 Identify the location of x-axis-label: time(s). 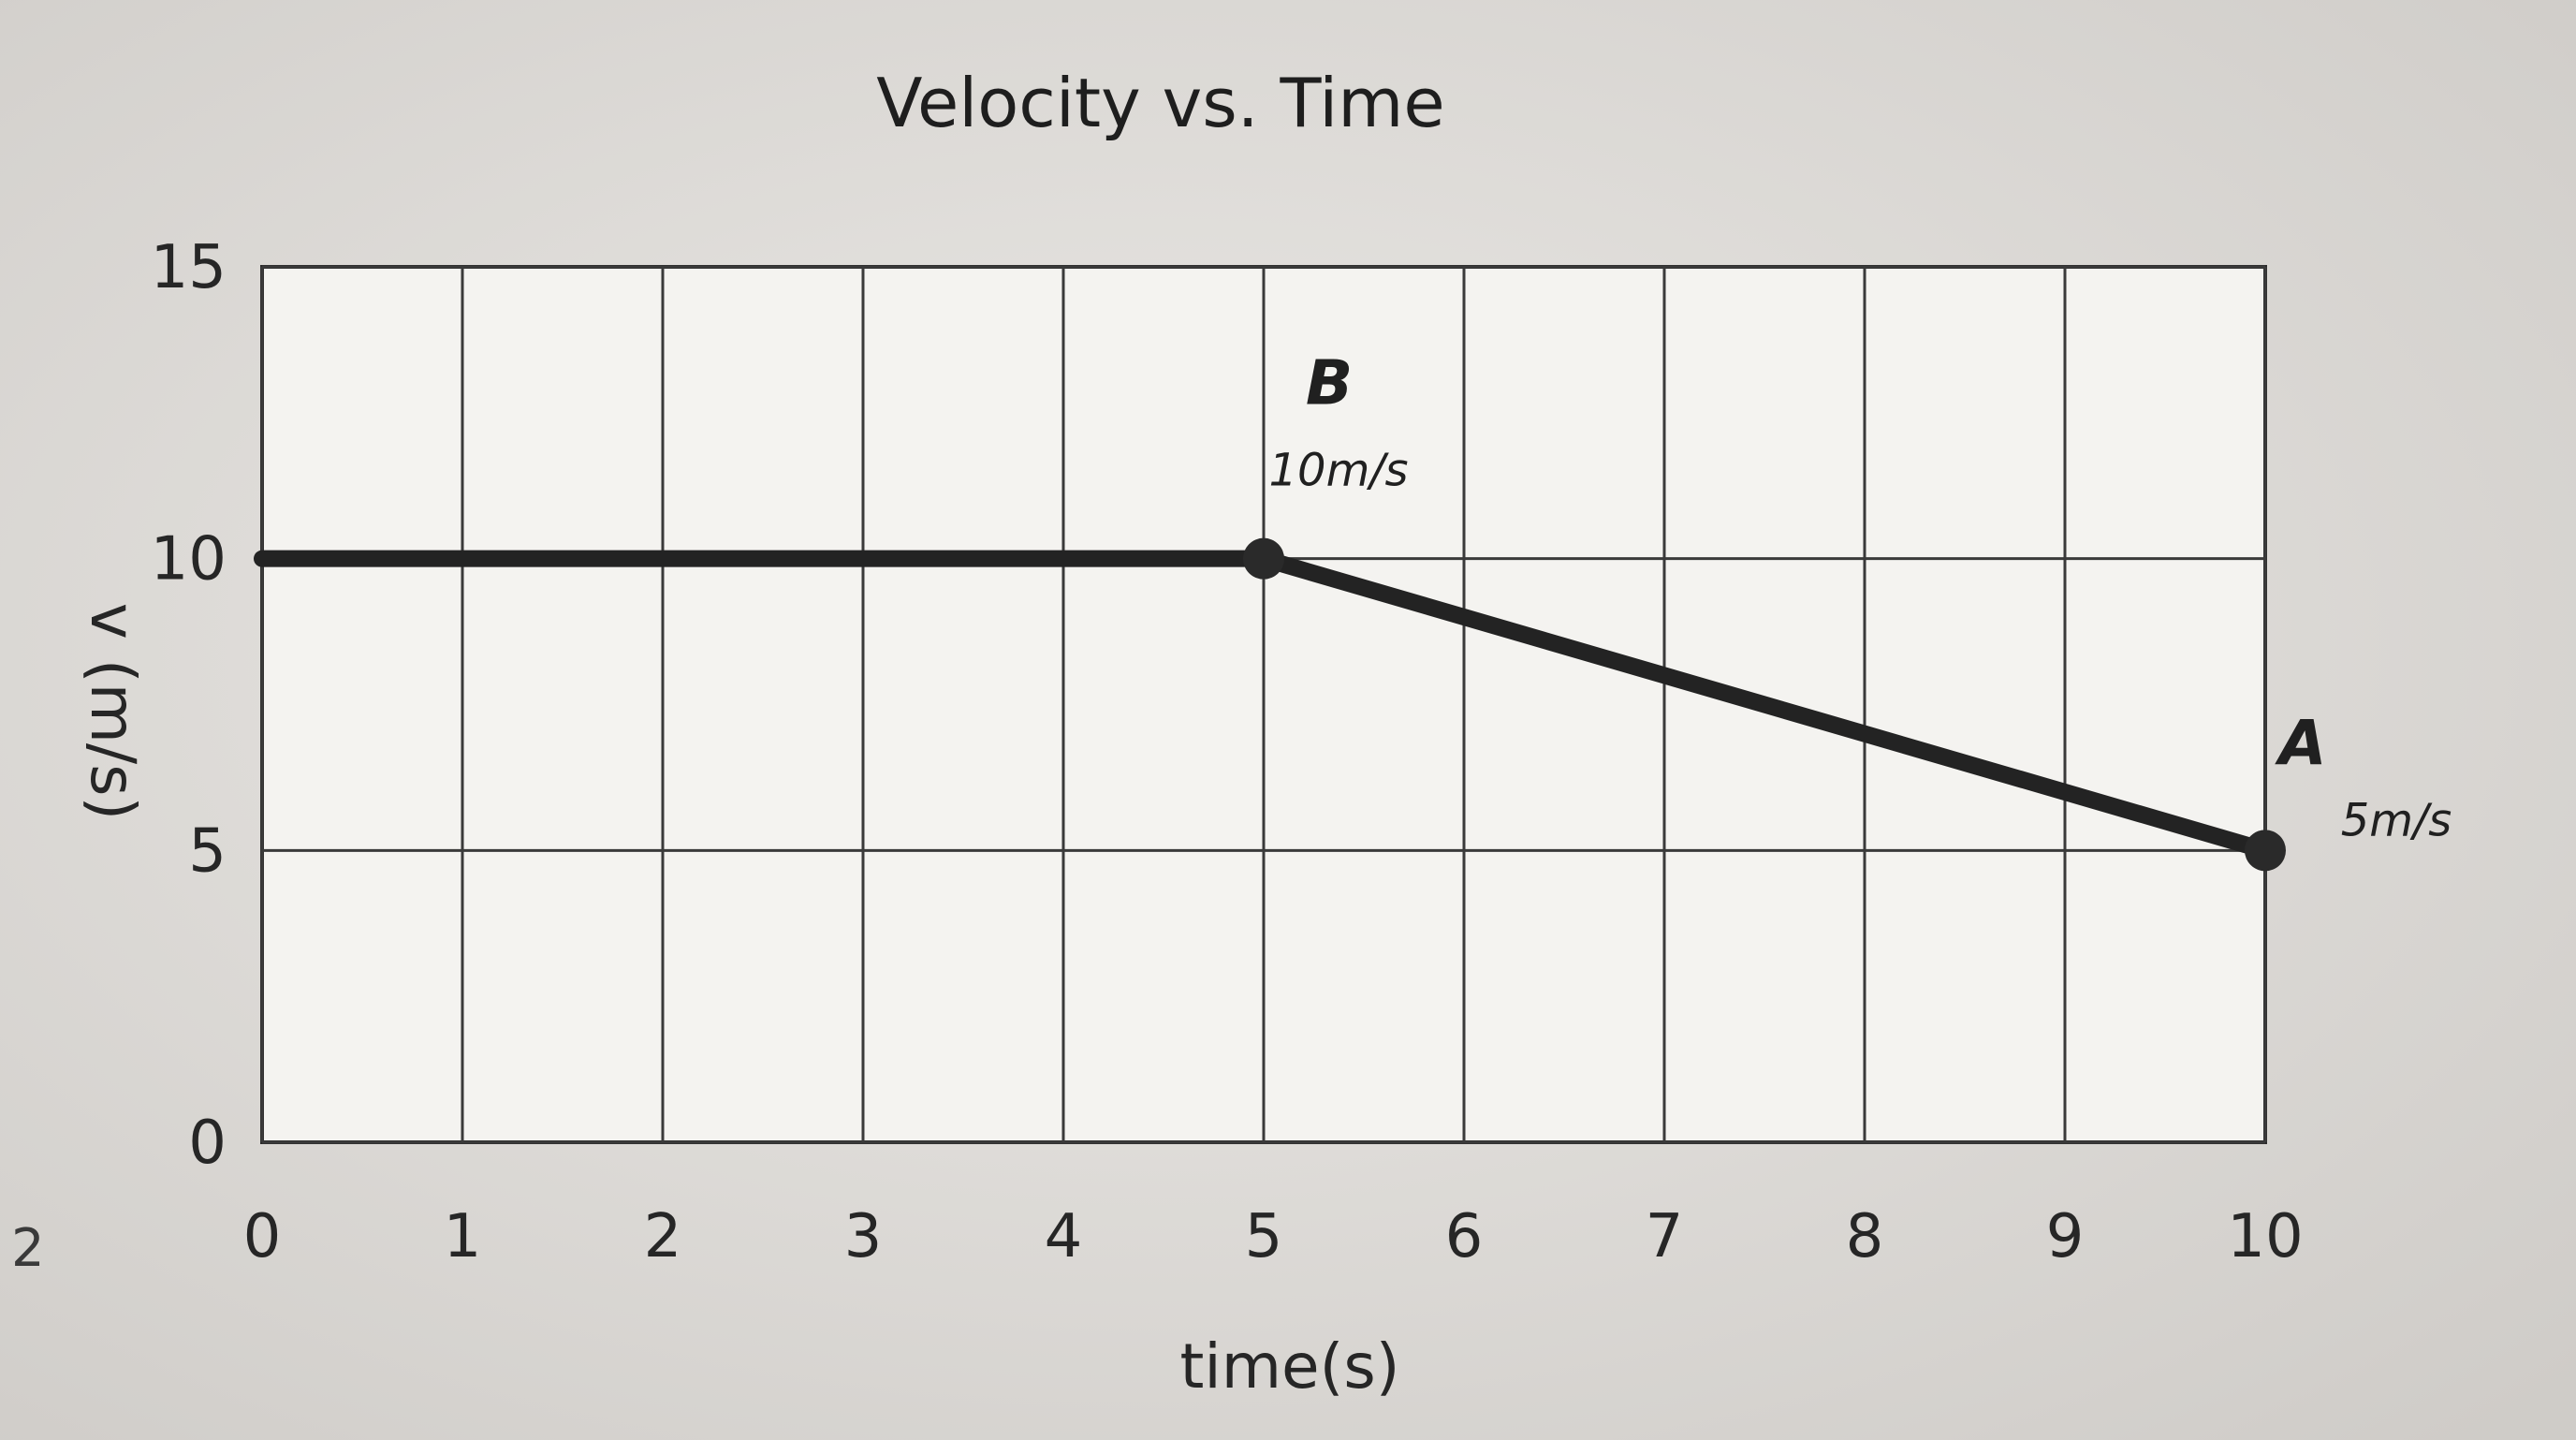
(1290, 1366).